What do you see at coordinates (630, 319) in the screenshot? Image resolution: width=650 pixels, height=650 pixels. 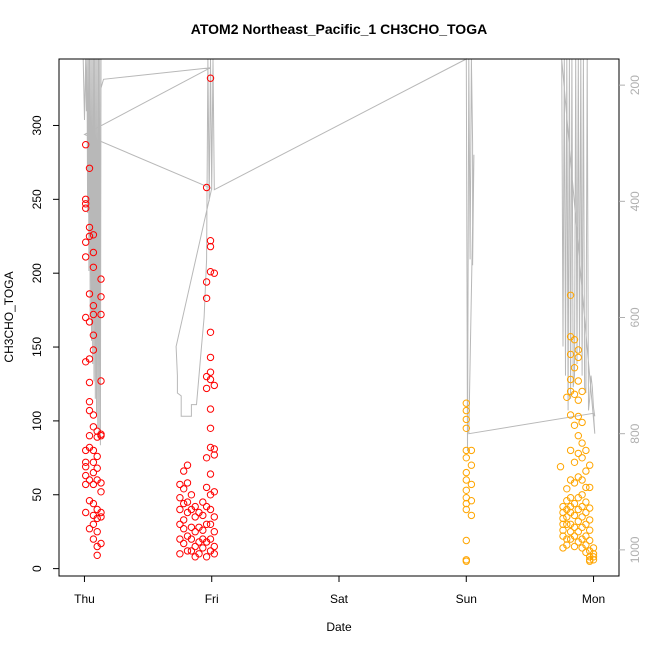 I see `y-axis-right: 200 400 600 800 1000` at bounding box center [630, 319].